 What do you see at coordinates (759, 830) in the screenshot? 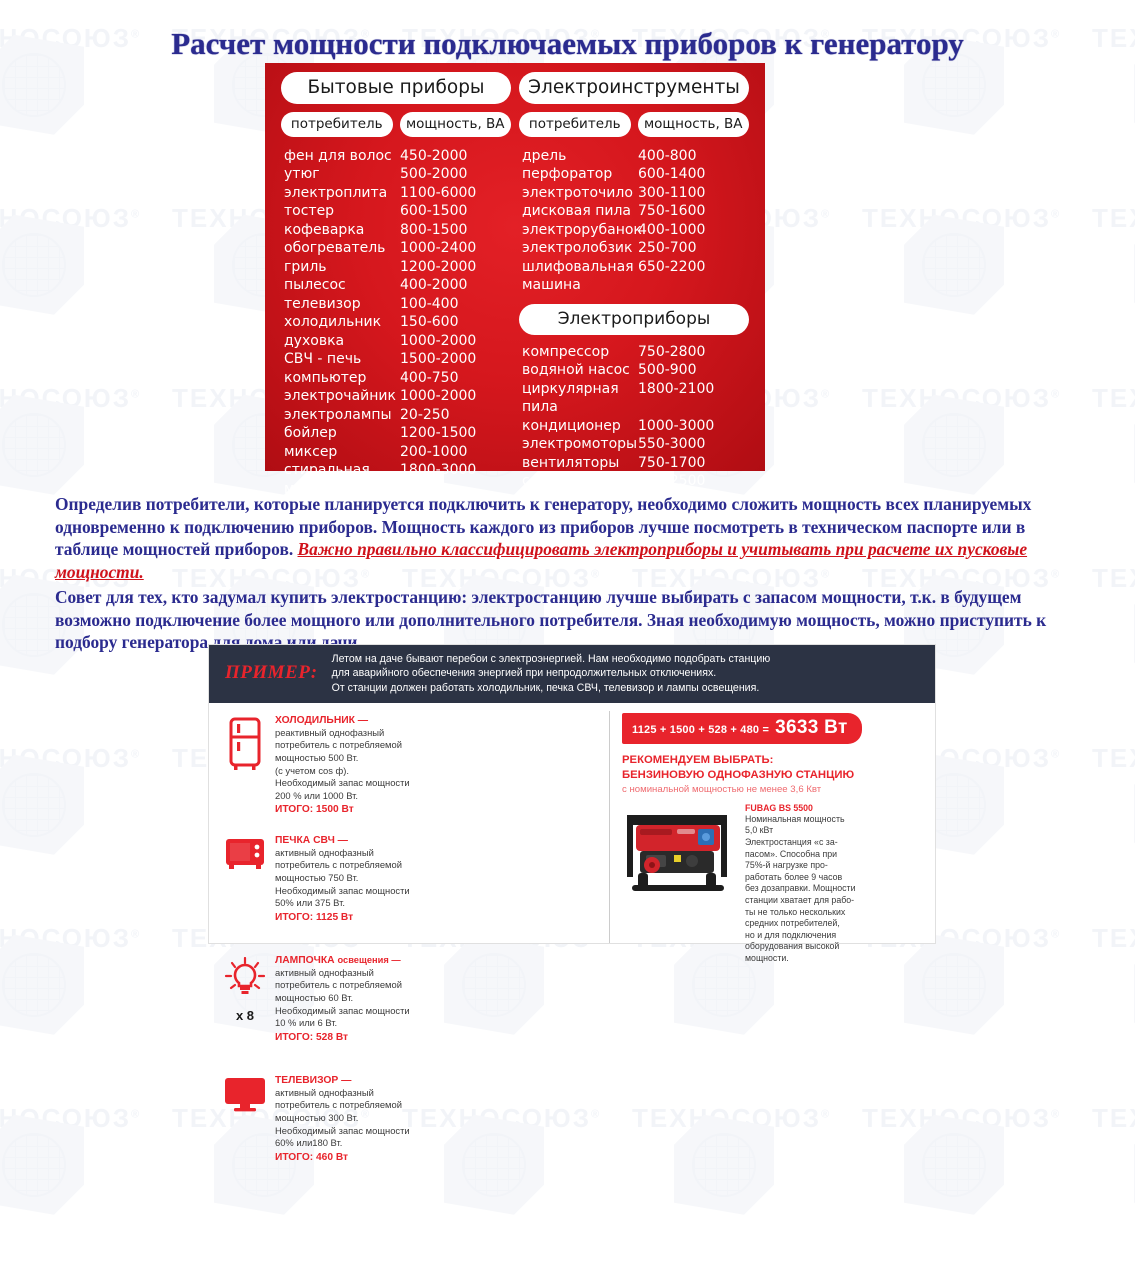
I see `gen-desc-line: 5,0 кВт` at bounding box center [759, 830].